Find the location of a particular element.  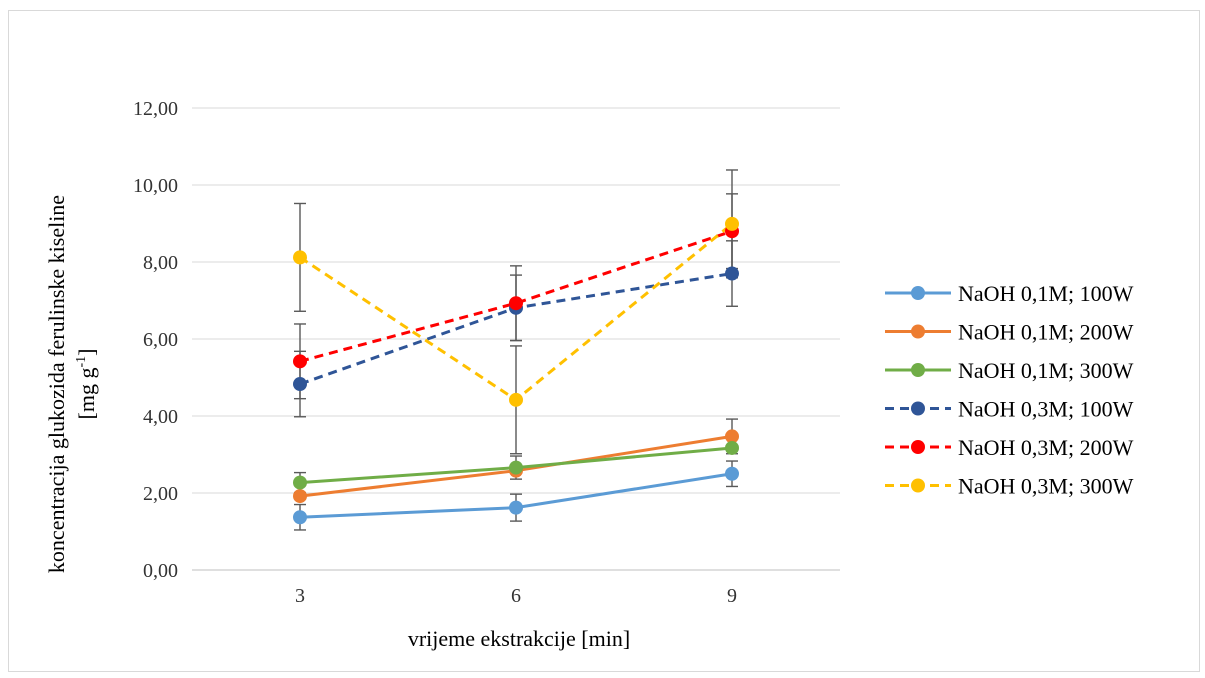

legend-label: NaOH 0,1M; 200W is located at coordinates (1046, 332).